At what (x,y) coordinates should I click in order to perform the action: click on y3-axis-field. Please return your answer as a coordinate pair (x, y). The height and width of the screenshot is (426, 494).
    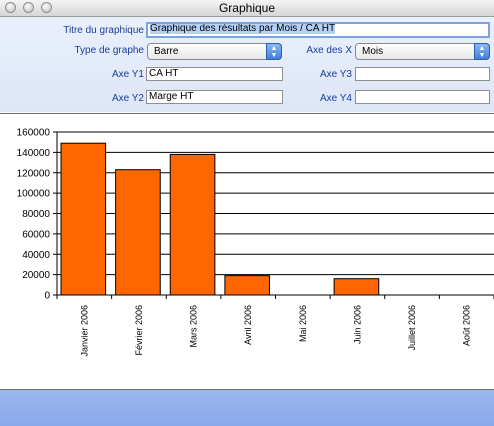
    Looking at the image, I should click on (422, 74).